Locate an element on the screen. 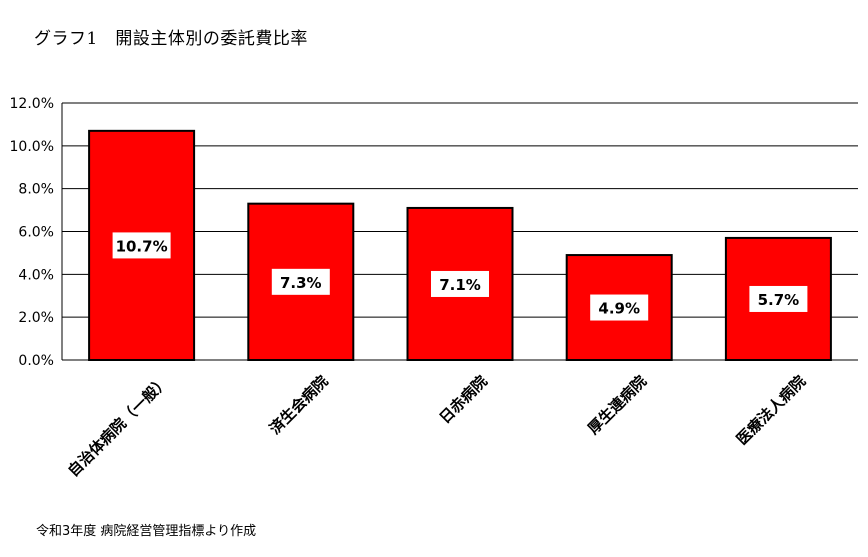 This screenshot has width=868, height=557. y-tick-label: 12.0% is located at coordinates (32, 104).